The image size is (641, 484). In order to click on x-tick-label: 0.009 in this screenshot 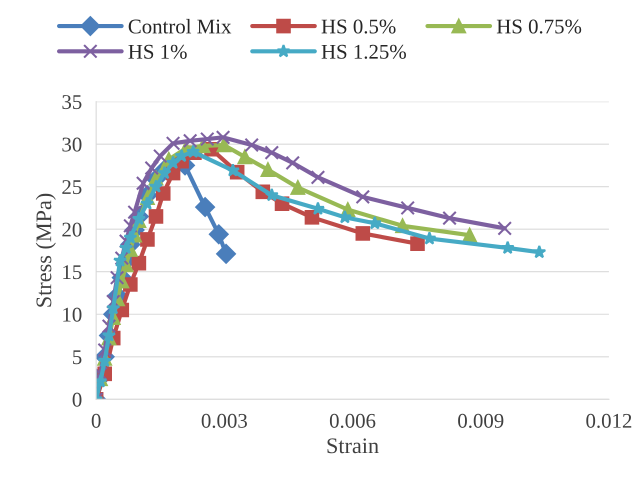, I will do `click(481, 421)`.